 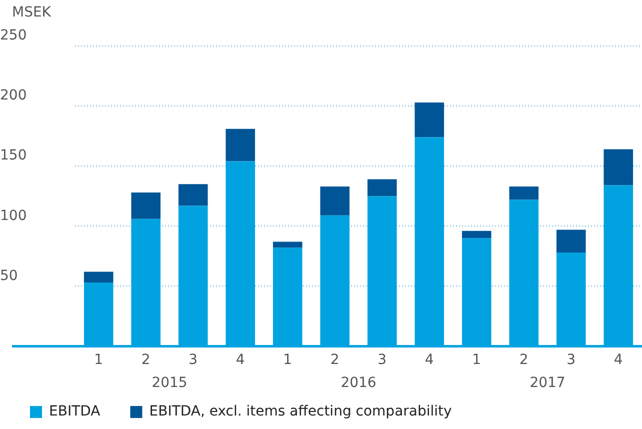 I want to click on legend-label: EBITDA, excl. items affecting comparability, so click(x=300, y=412).